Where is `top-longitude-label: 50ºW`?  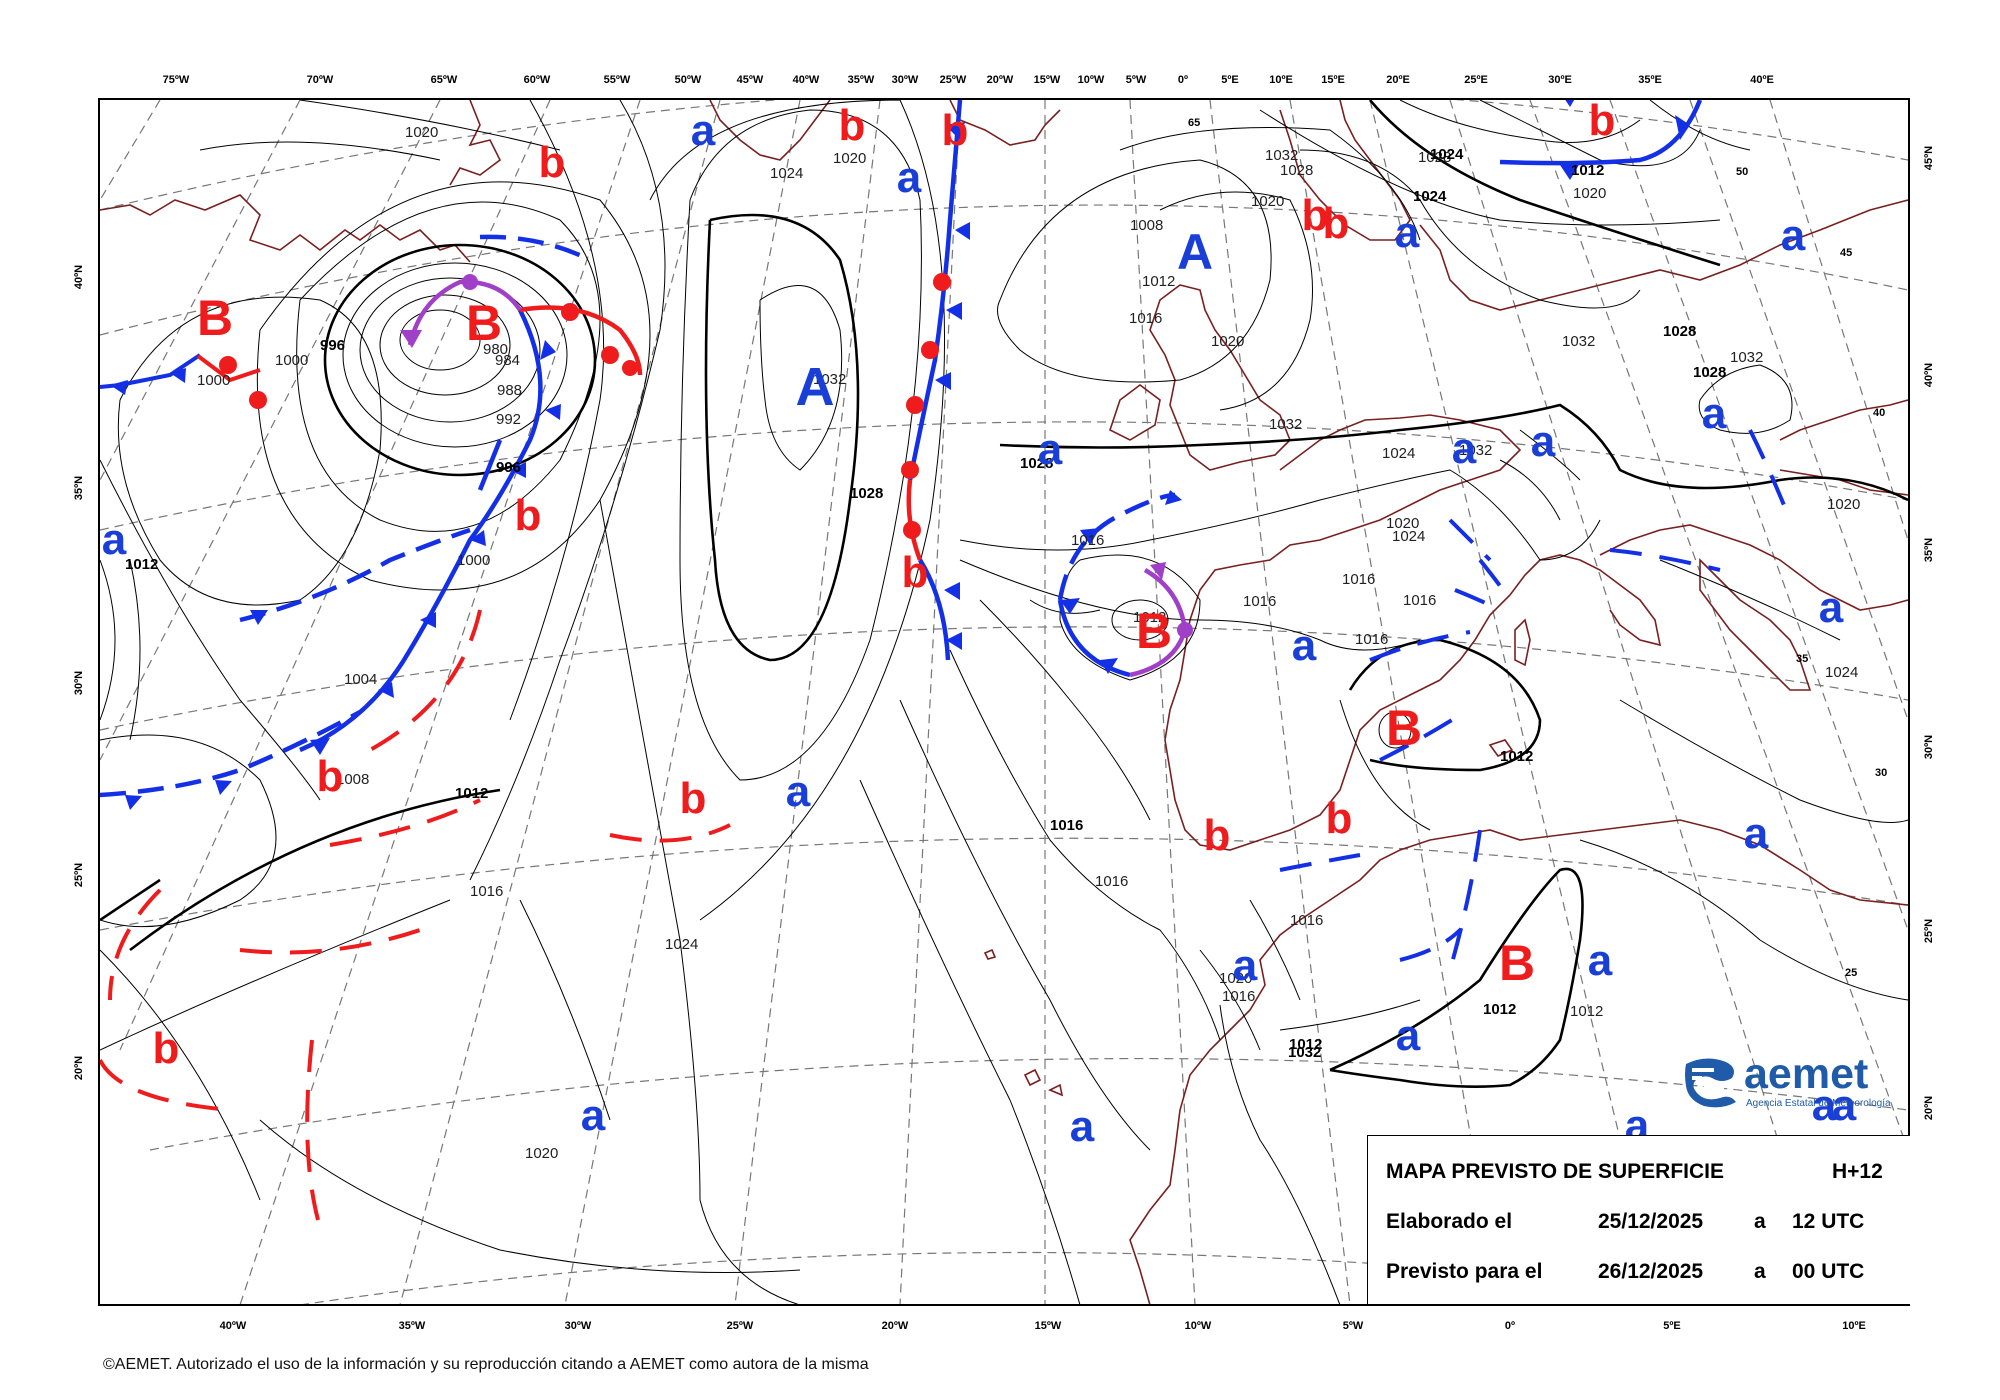 top-longitude-label: 50ºW is located at coordinates (688, 80).